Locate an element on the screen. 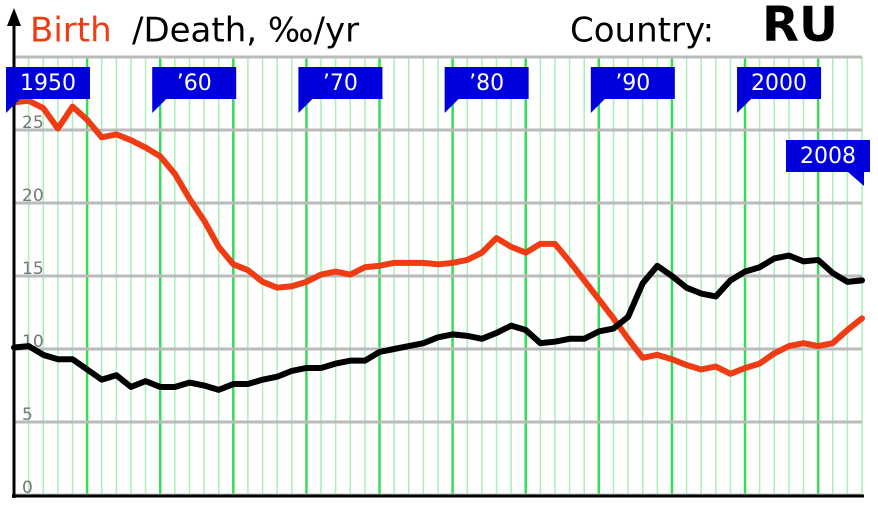  y-tick-label: 20 is located at coordinates (33, 196).